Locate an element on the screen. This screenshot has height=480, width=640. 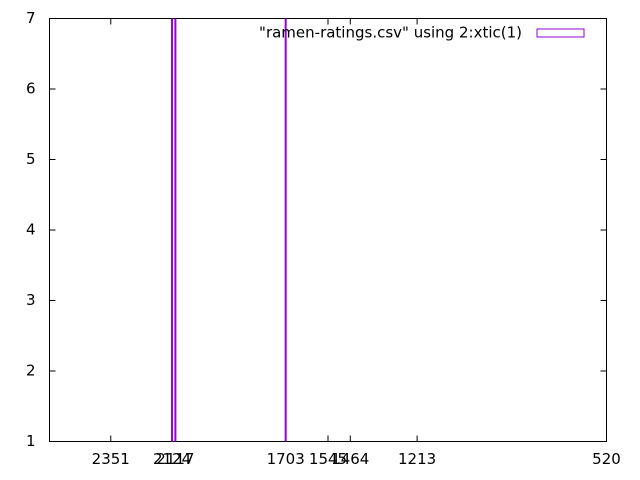
x-tick-label: 2117 is located at coordinates (175, 459).